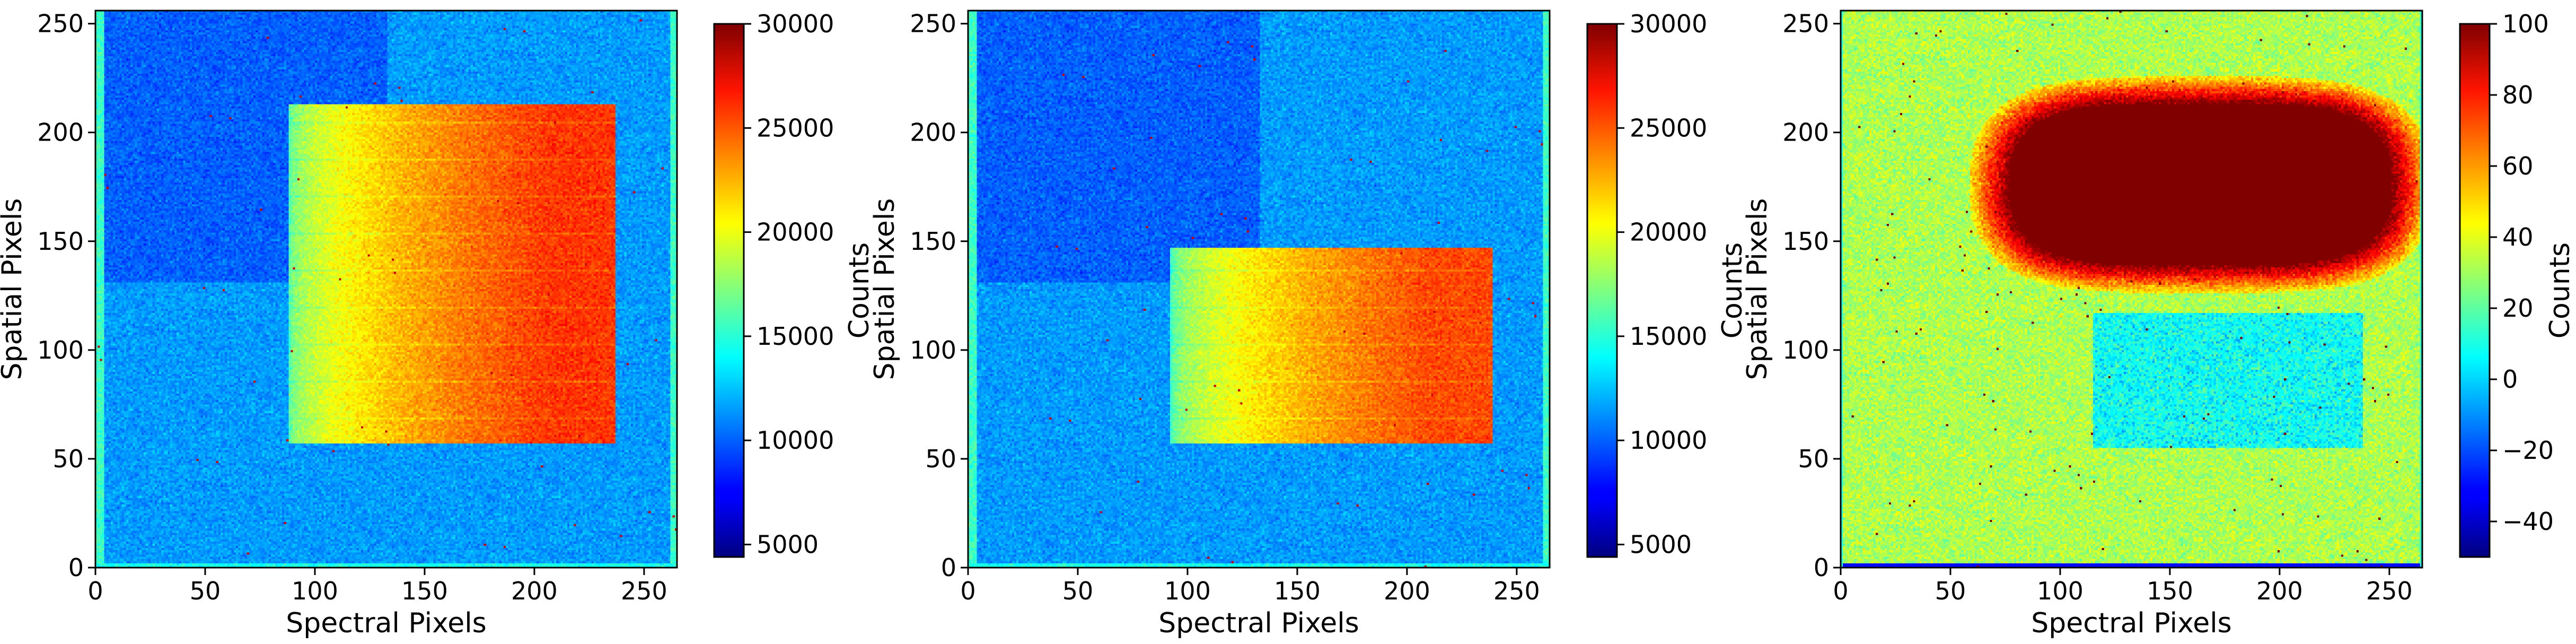 The image size is (2576, 644). I want to click on colorbar-tick-label: 40, so click(2518, 237).